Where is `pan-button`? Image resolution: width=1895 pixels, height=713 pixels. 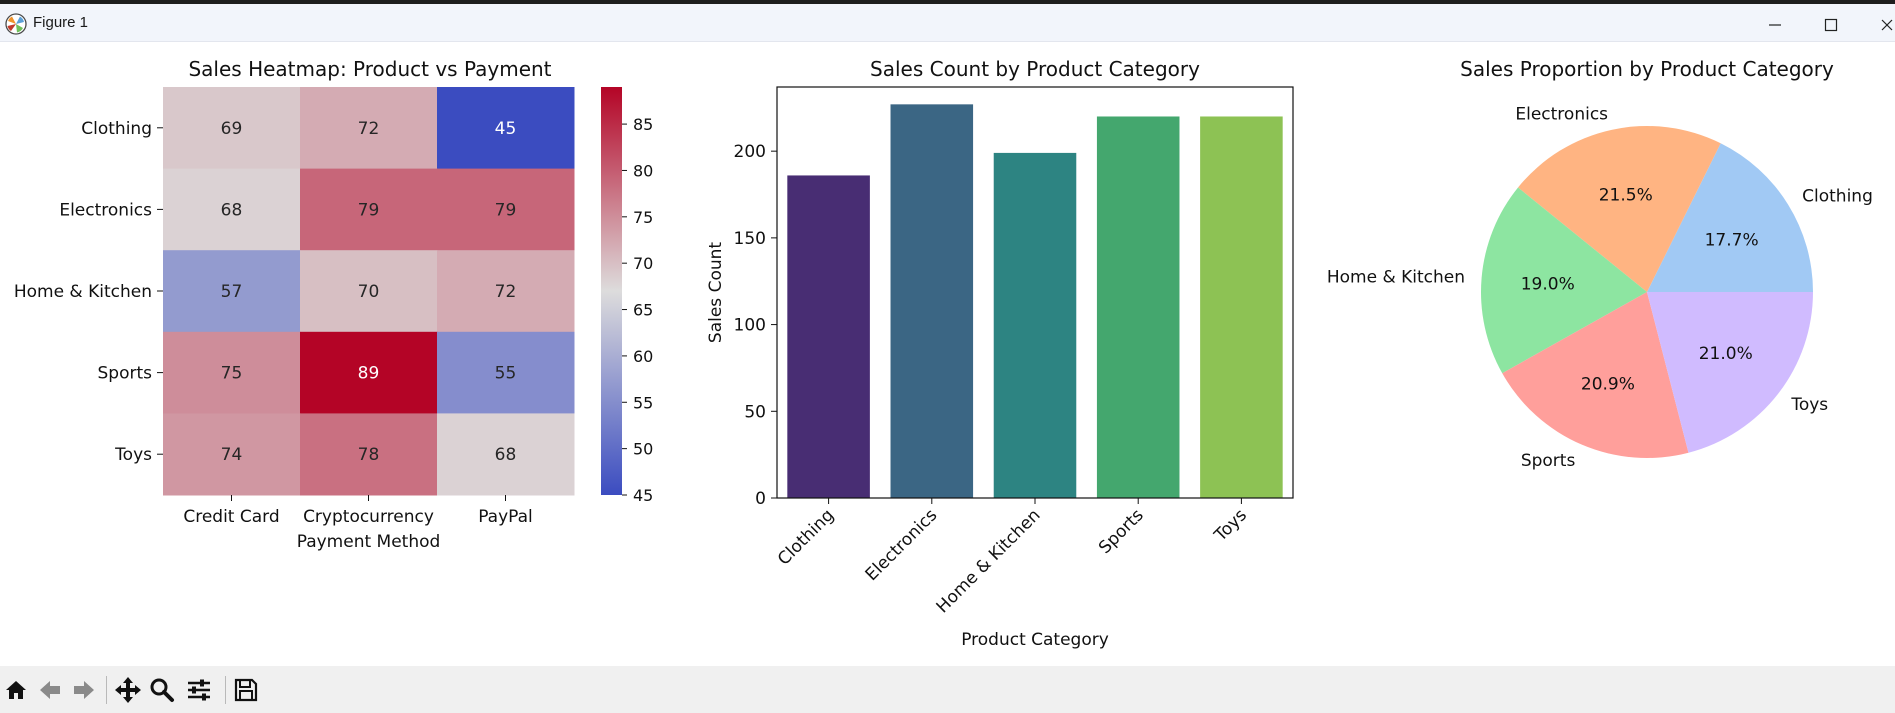 pan-button is located at coordinates (128, 690).